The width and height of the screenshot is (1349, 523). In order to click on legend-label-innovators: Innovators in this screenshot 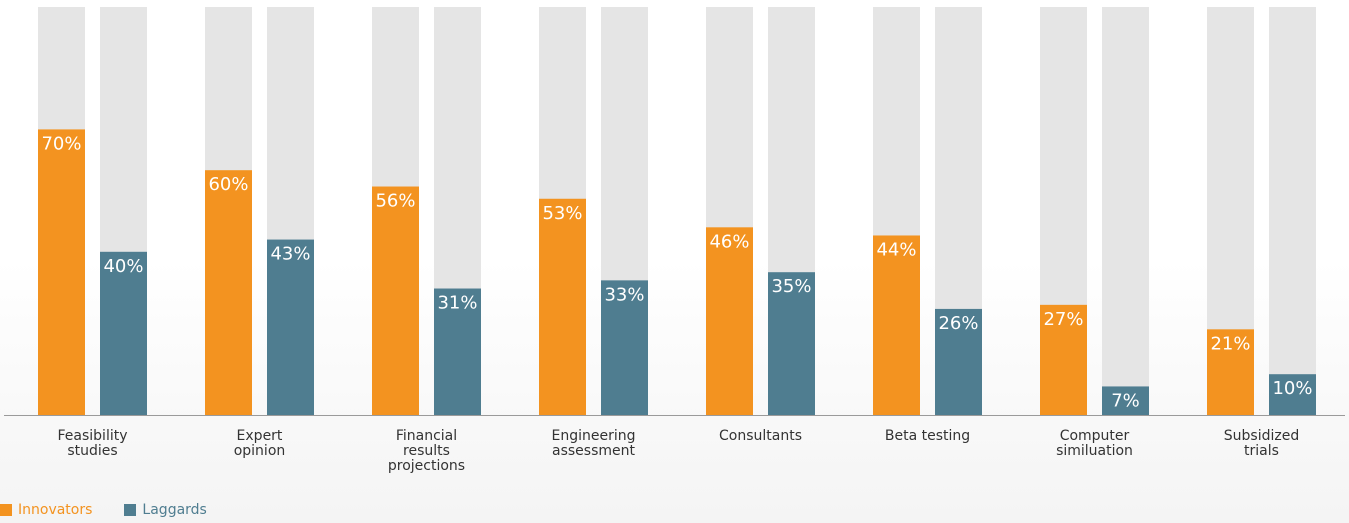, I will do `click(55, 510)`.